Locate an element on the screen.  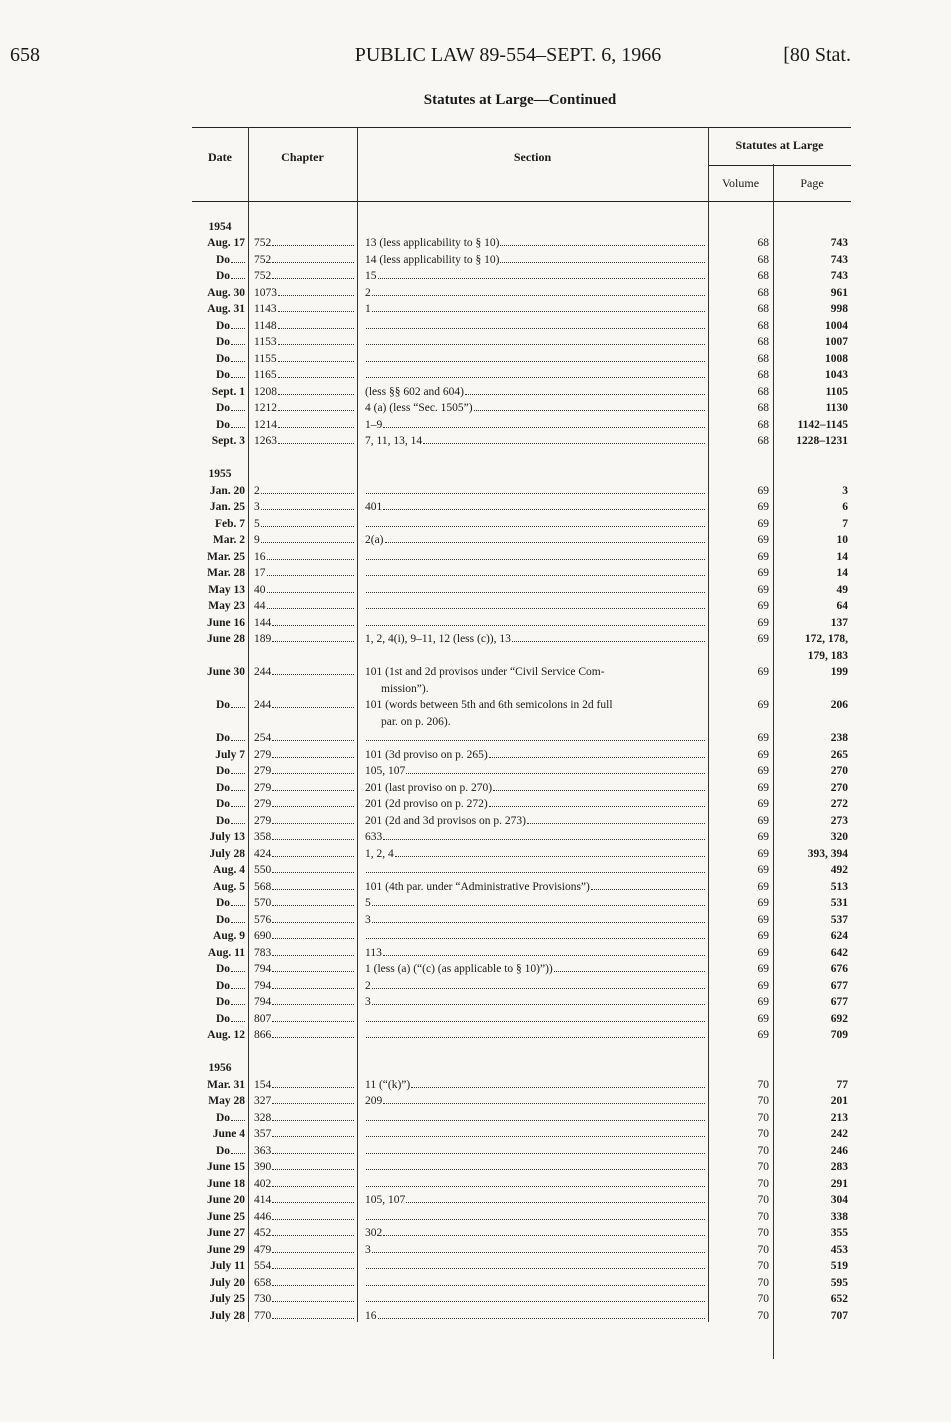
page-cell: 270 is located at coordinates (812, 788).